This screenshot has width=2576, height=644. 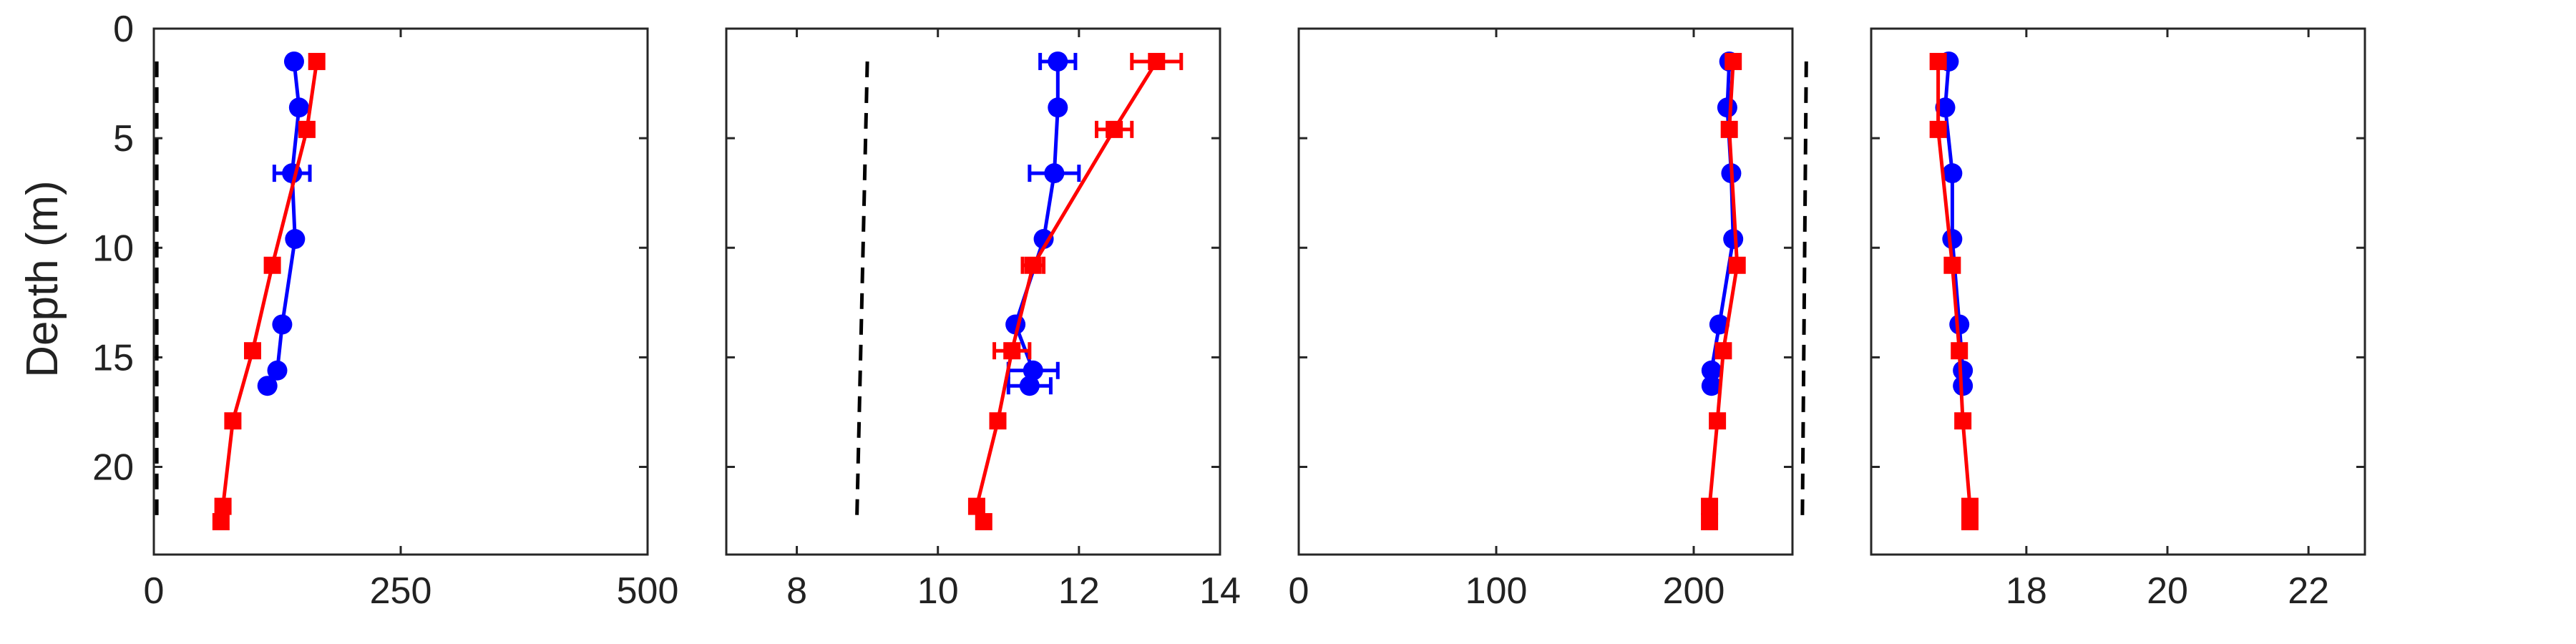 I want to click on x-tick-label: 500, so click(x=648, y=591).